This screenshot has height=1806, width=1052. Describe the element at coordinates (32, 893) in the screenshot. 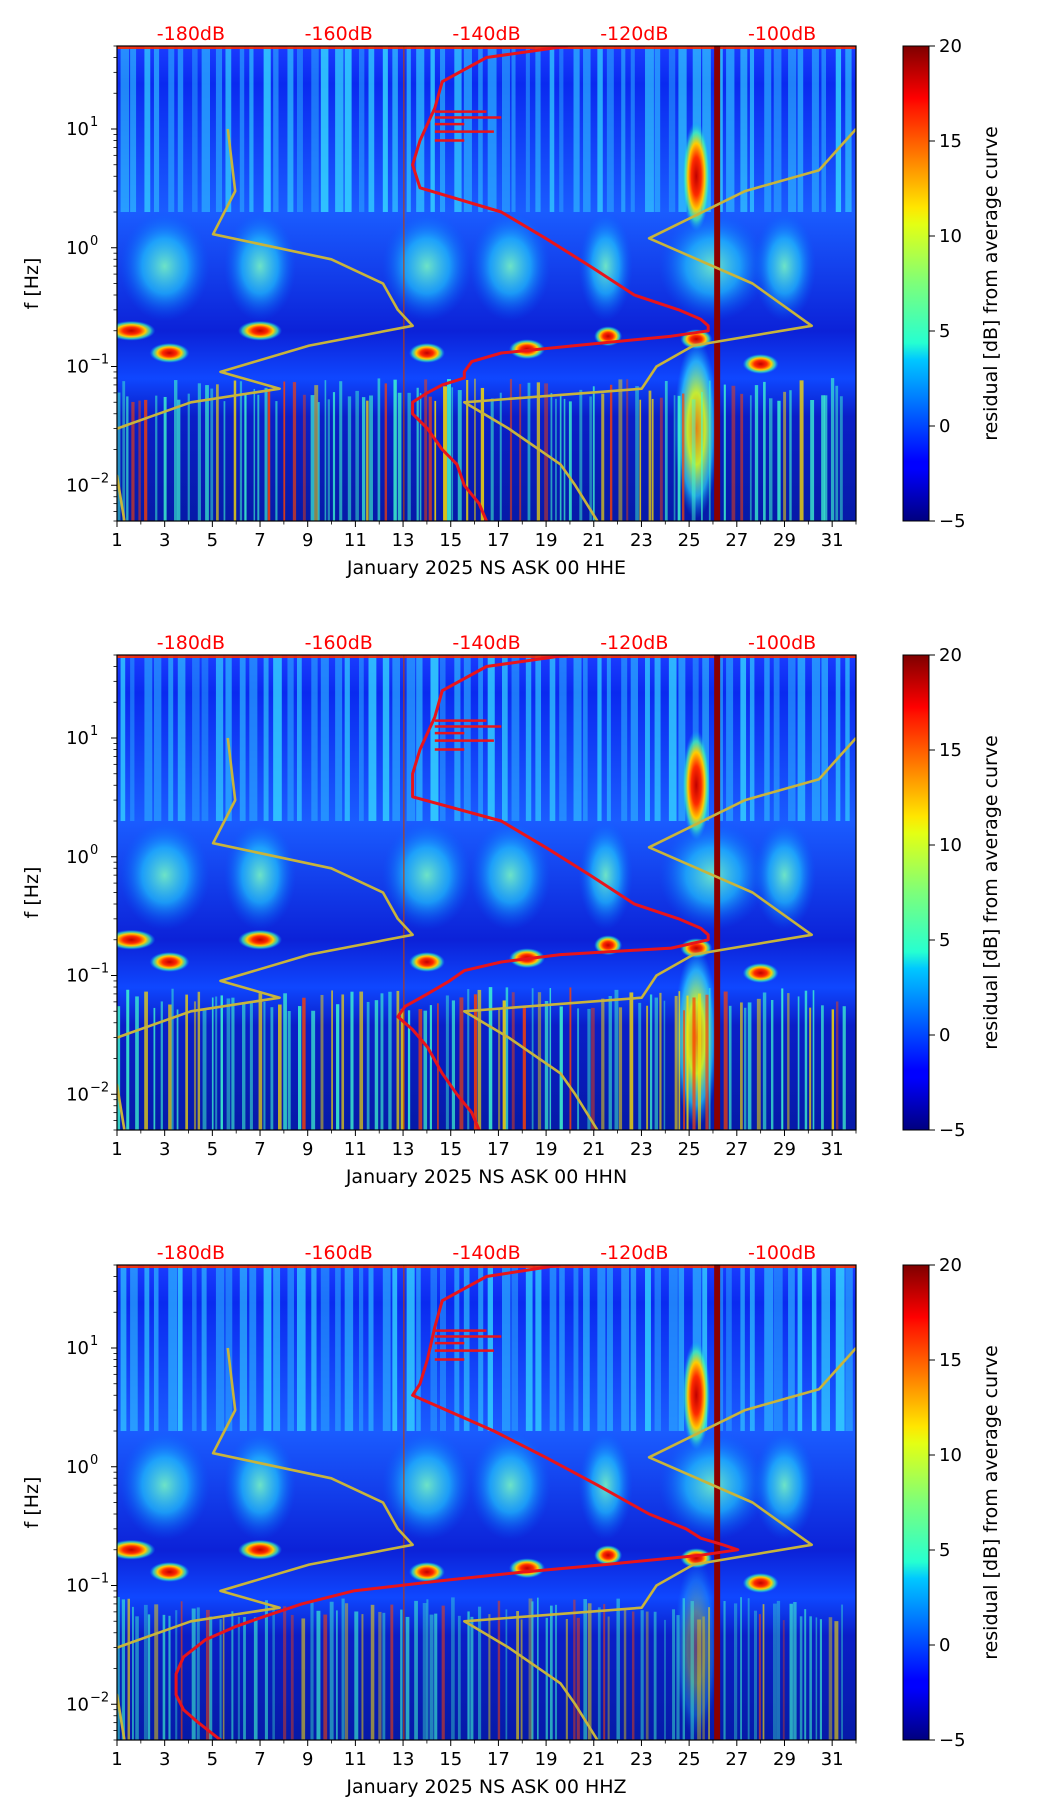

I see `y-axis-label: f [Hz]` at that location.